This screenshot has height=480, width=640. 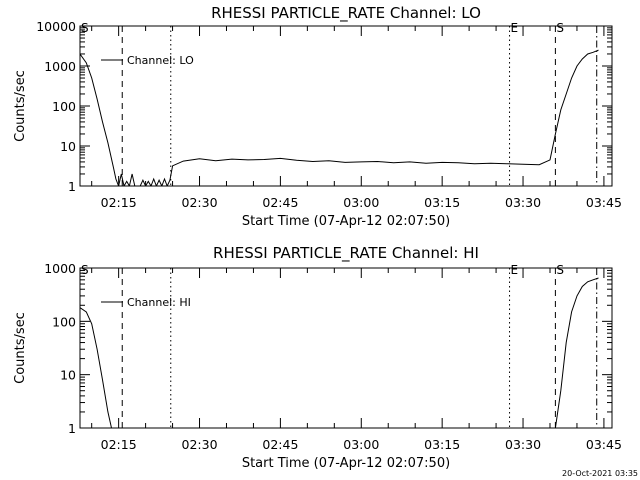 I want to click on legend-entry: Channel: LO, so click(x=160, y=60).